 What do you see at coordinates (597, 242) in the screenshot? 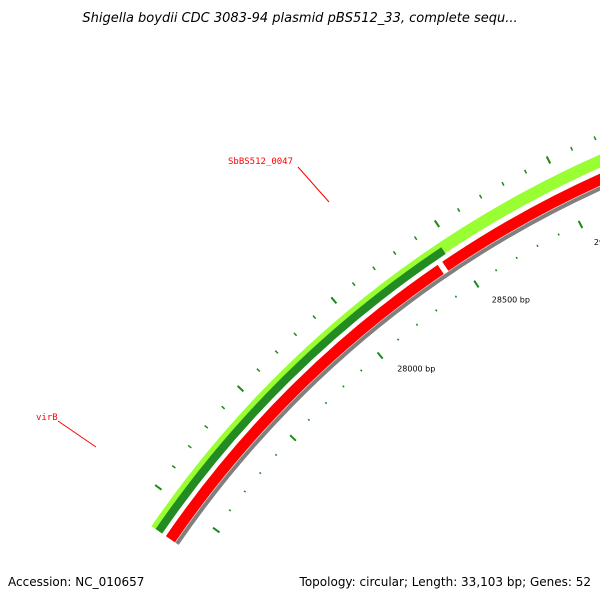
I see `scale-label: 29000 bp` at bounding box center [597, 242].